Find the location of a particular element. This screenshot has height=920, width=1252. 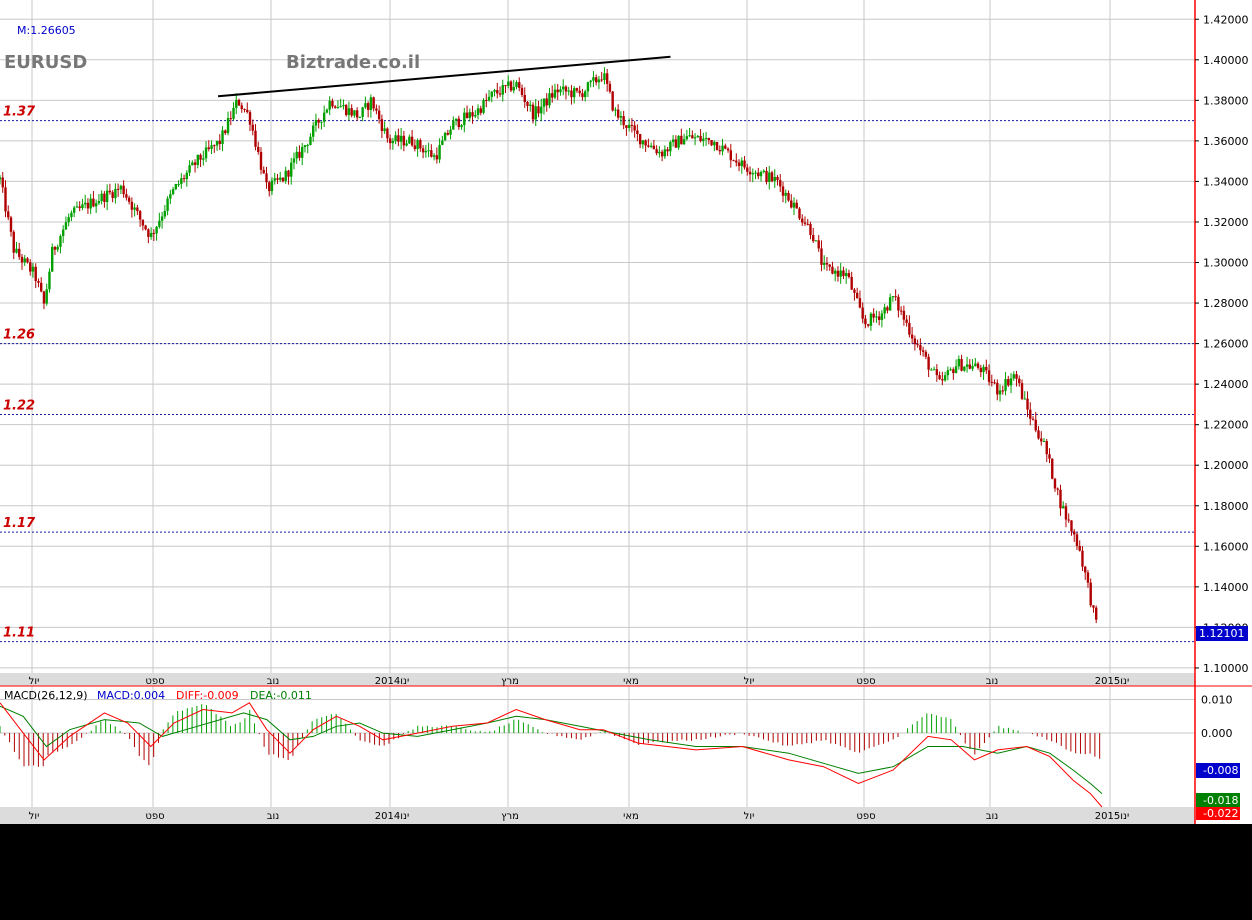

macd-date-tick-label: 2014ינו is located at coordinates (392, 816).